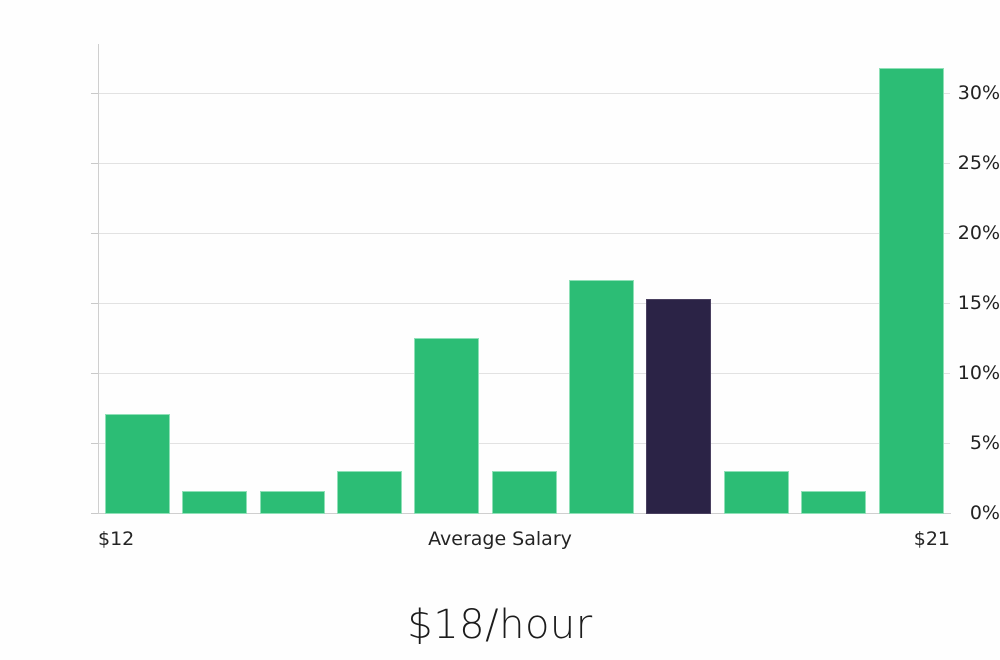  What do you see at coordinates (978, 163) in the screenshot?
I see `y-axis-tick-label: 25%` at bounding box center [978, 163].